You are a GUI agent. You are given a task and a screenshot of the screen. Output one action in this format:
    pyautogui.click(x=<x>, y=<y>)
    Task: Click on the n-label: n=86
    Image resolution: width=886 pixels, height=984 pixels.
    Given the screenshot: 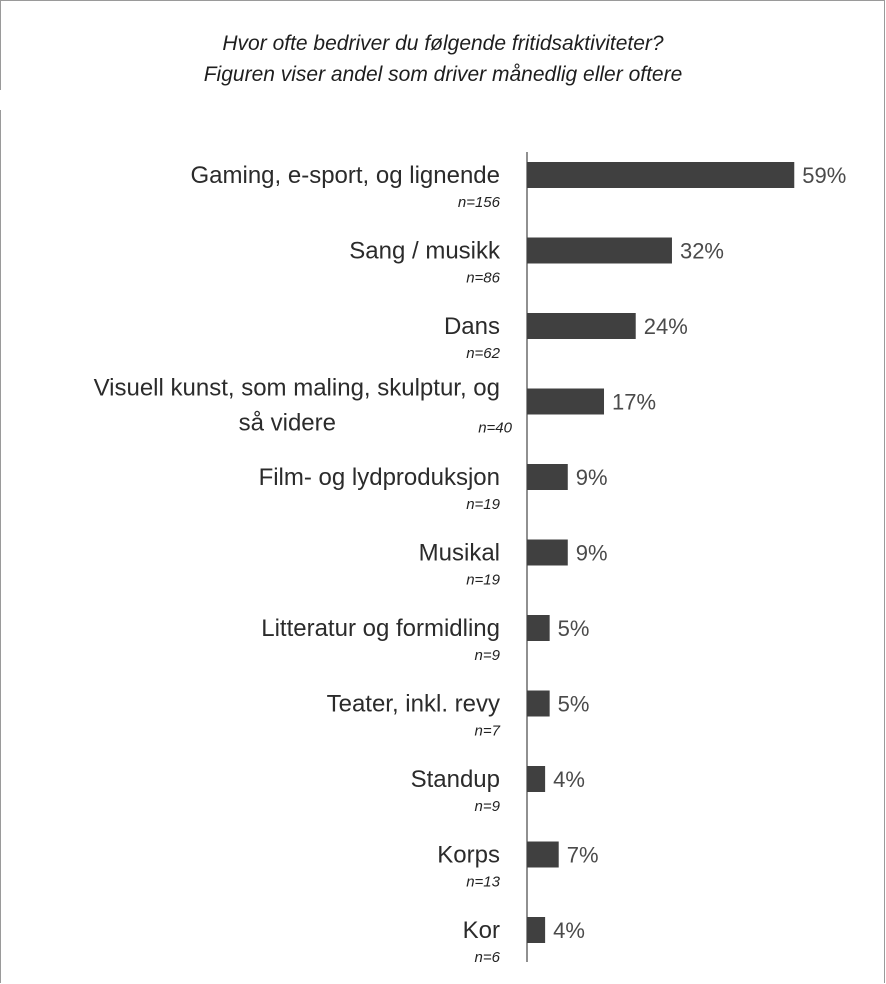 What is the action you would take?
    pyautogui.click(x=483, y=278)
    